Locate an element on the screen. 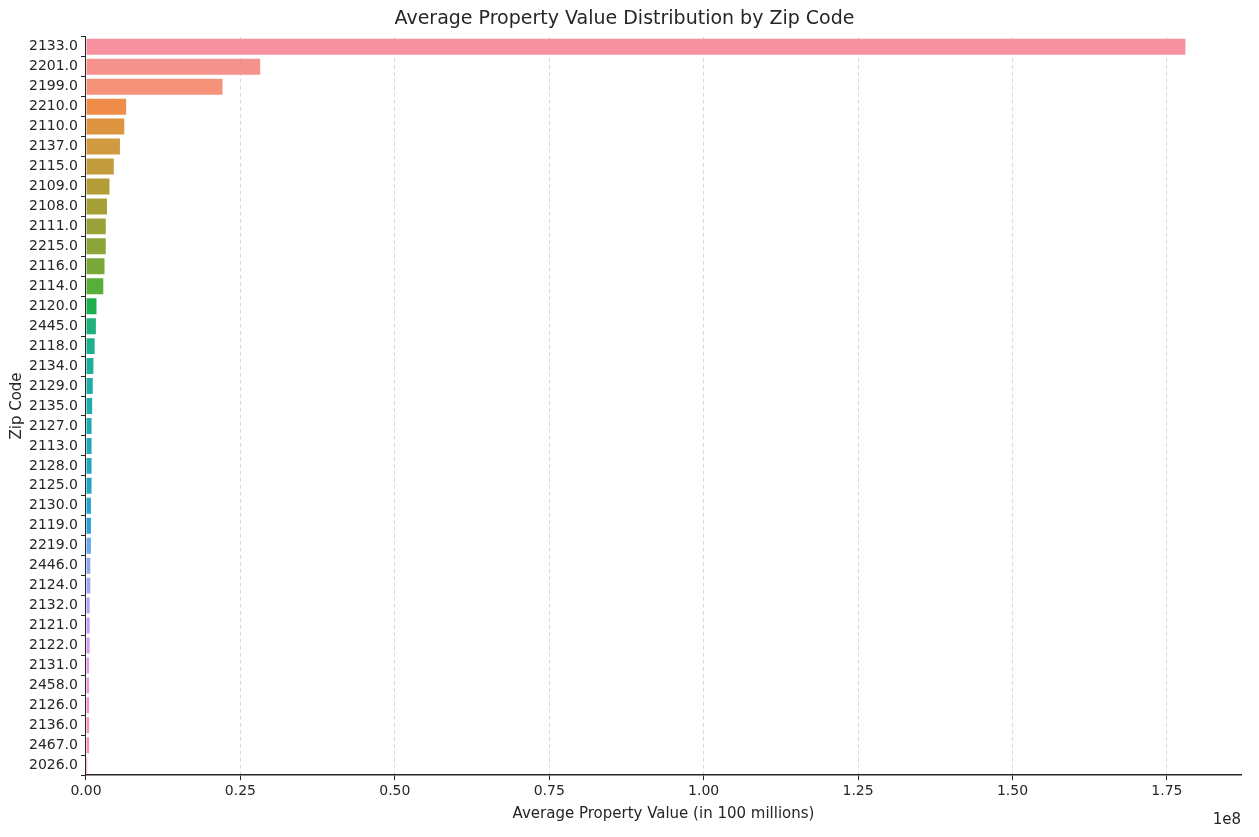  text: 1e8 is located at coordinates (1226, 819).